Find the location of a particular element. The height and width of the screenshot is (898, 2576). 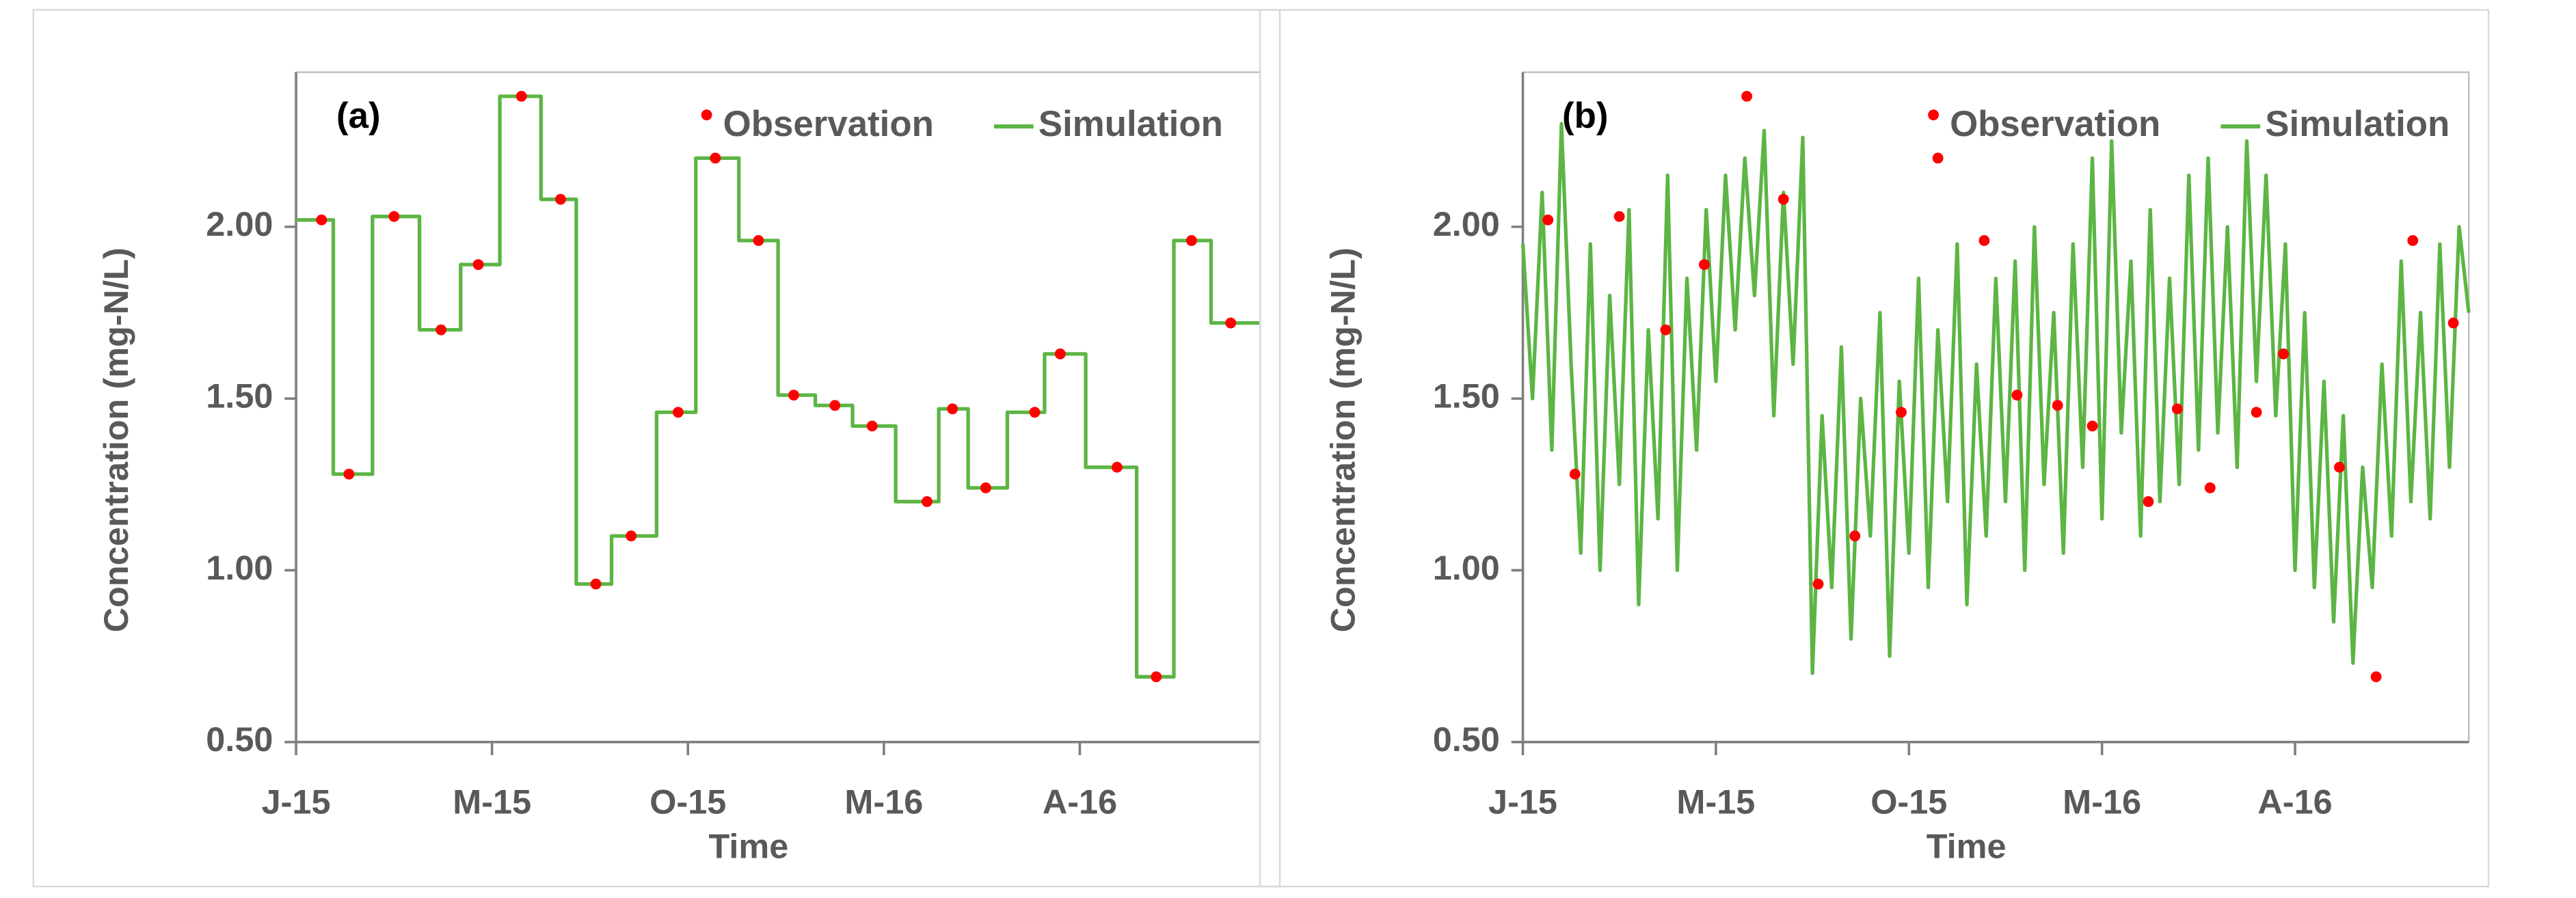

panel-title: (a) is located at coordinates (358, 116).